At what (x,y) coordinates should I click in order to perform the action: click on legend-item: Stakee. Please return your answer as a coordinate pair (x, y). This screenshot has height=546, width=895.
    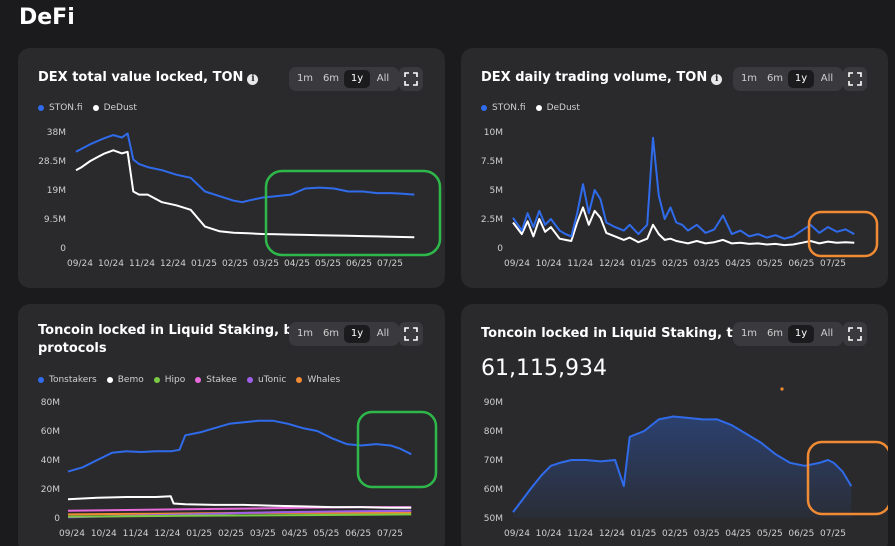
    Looking at the image, I should click on (216, 380).